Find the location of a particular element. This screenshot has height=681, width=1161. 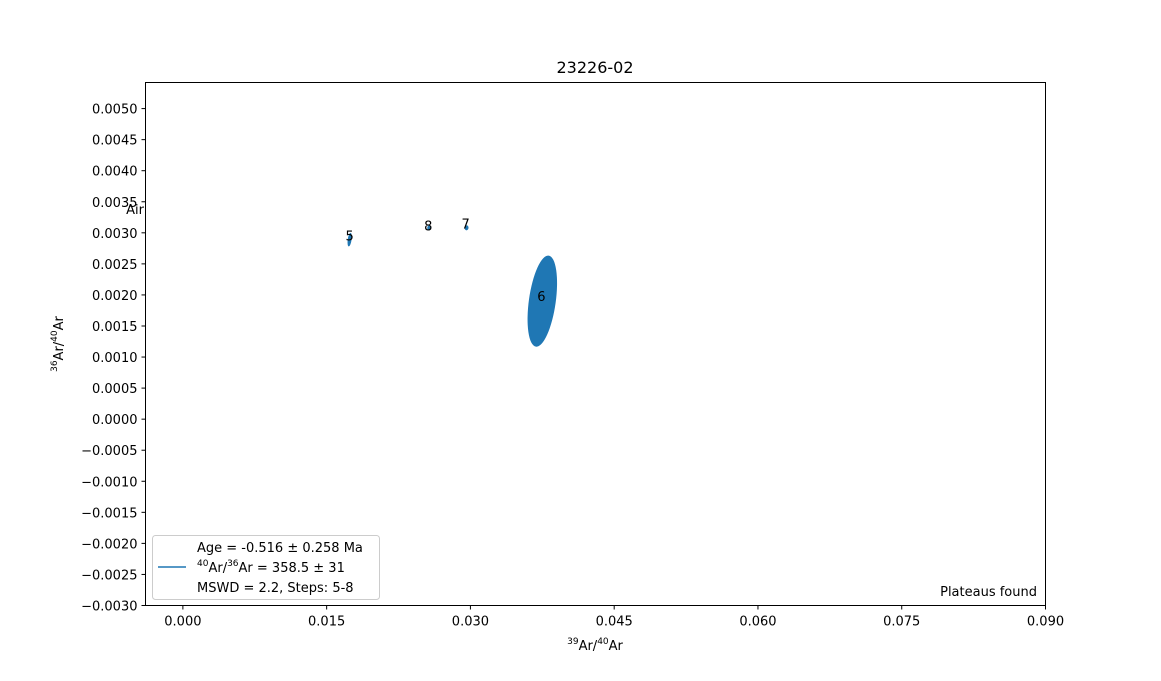

x-tick-label: 0.090 is located at coordinates (1045, 622).